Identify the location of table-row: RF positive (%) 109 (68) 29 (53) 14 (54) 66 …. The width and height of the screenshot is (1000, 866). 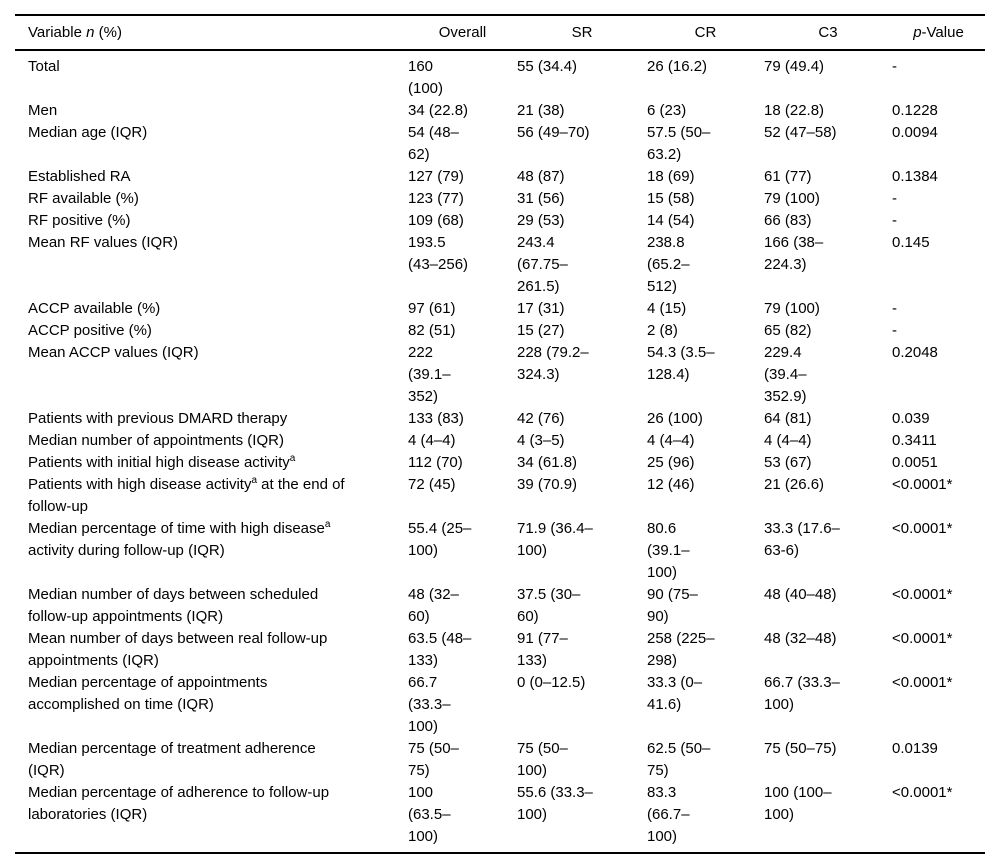
(500, 221).